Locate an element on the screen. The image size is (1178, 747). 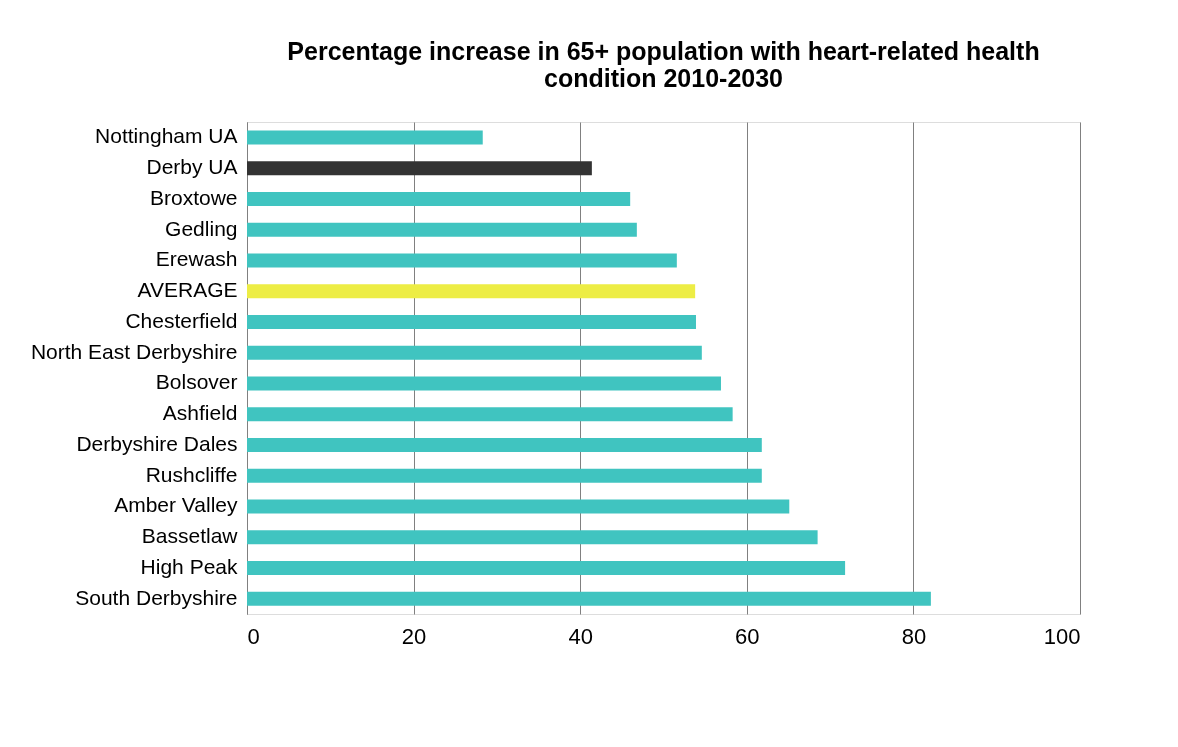
y-tick-label: Ashfield is located at coordinates (200, 413).